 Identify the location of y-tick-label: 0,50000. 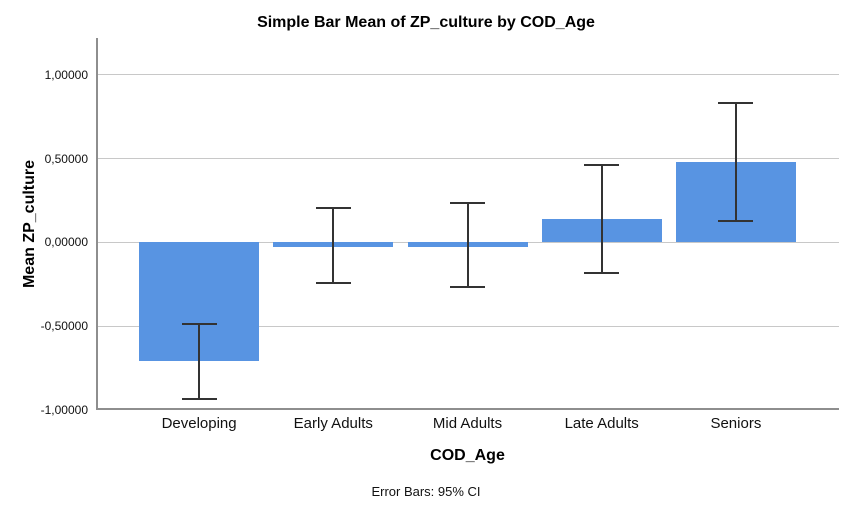
(66, 158).